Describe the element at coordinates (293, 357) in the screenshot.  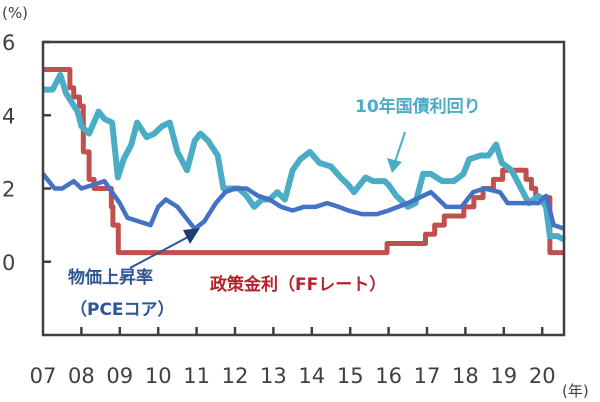
I see `x-axis: 07 08 09 10 11 12 13 14 15 16 17 18 19 20` at that location.